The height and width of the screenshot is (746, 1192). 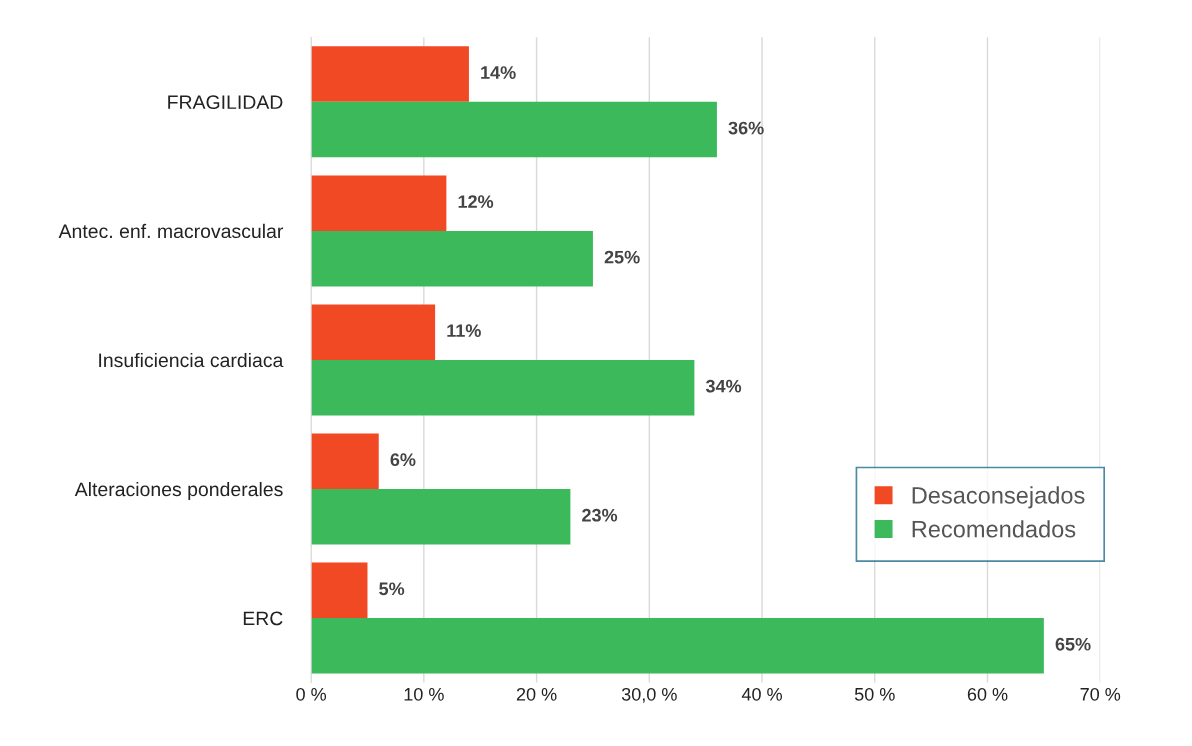 What do you see at coordinates (536, 694) in the screenshot?
I see `x-tick-label: 20 %` at bounding box center [536, 694].